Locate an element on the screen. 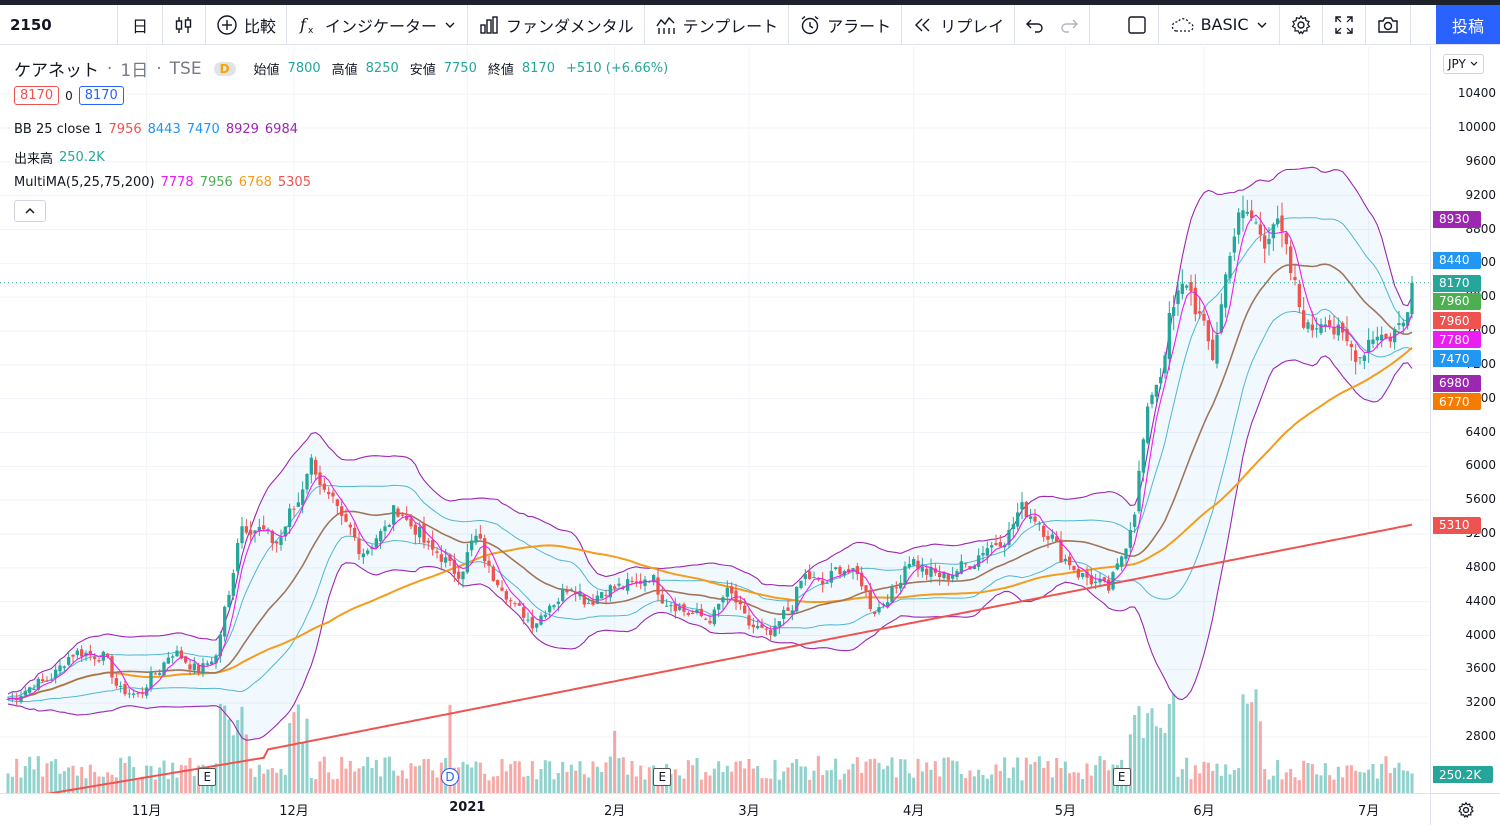 The image size is (1500, 825). publish-label: 投稿 is located at coordinates (1467, 26).